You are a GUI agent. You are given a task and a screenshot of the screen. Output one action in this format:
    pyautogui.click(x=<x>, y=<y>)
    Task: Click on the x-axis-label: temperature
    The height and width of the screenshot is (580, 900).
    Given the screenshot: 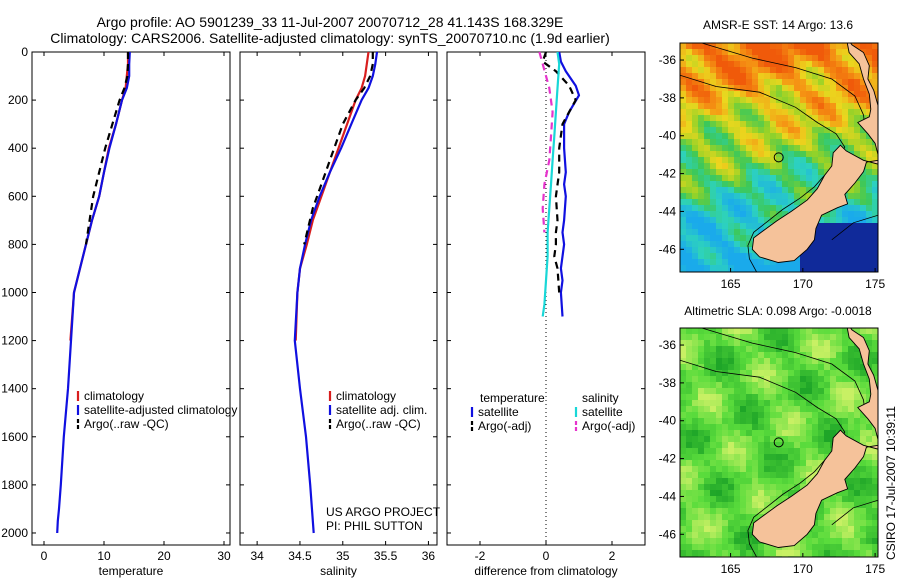 What is the action you would take?
    pyautogui.click(x=131, y=571)
    